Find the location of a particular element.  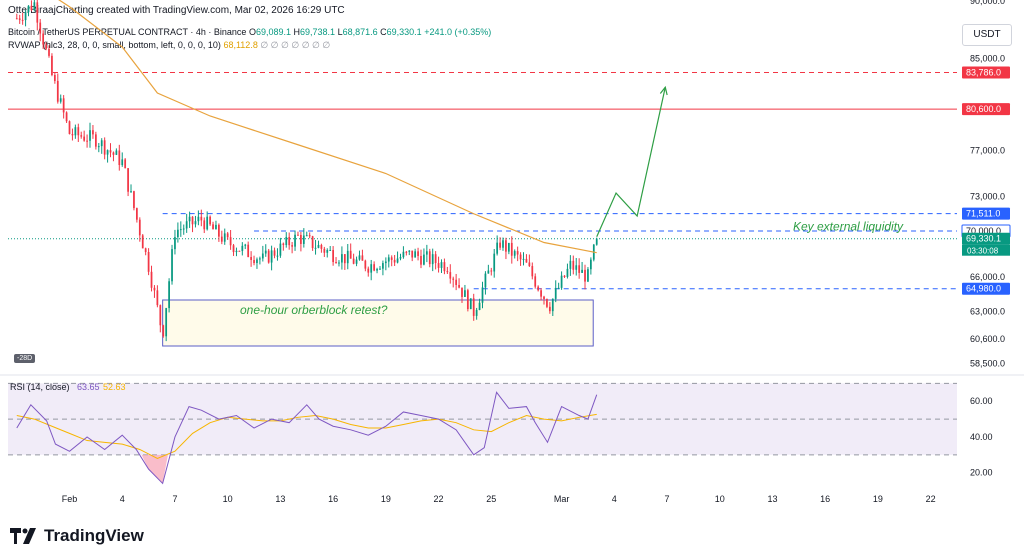

countdown-tag is located at coordinates (986, 250).